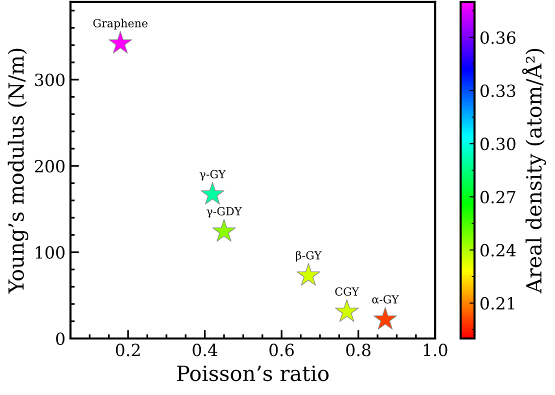 The height and width of the screenshot is (395, 555). I want to click on color-bar-label: 0.27, so click(498, 197).